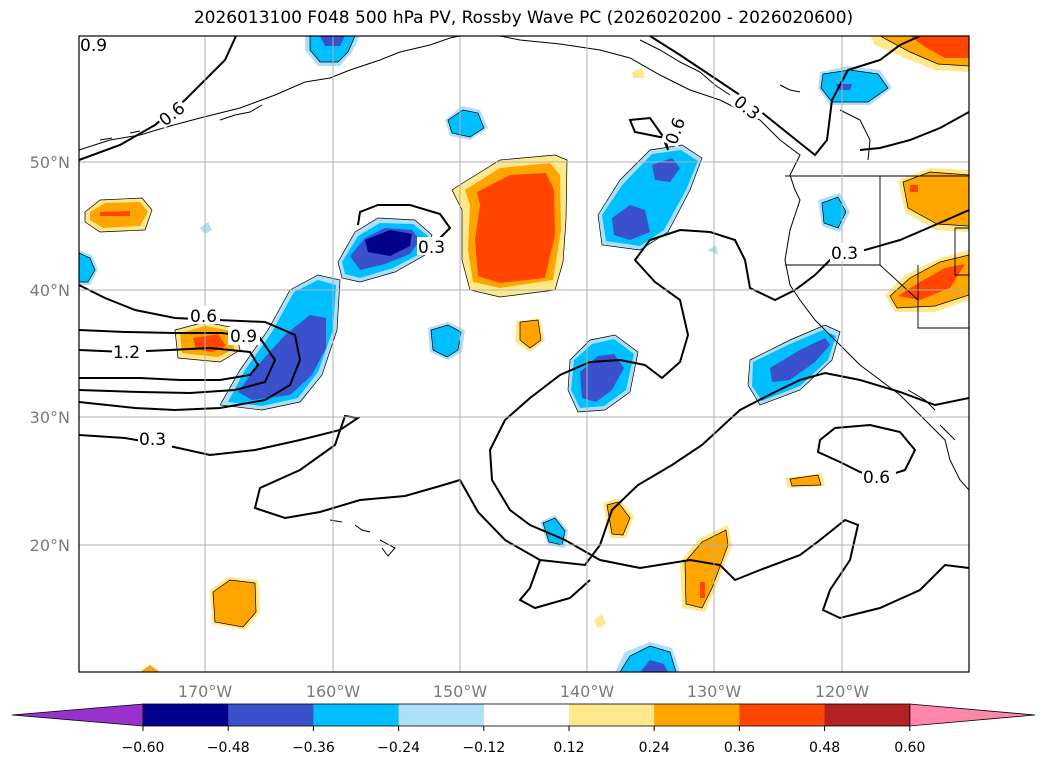 The height and width of the screenshot is (765, 1047). What do you see at coordinates (568, 748) in the screenshot?
I see `colorbar-tick-label: 0.12` at bounding box center [568, 748].